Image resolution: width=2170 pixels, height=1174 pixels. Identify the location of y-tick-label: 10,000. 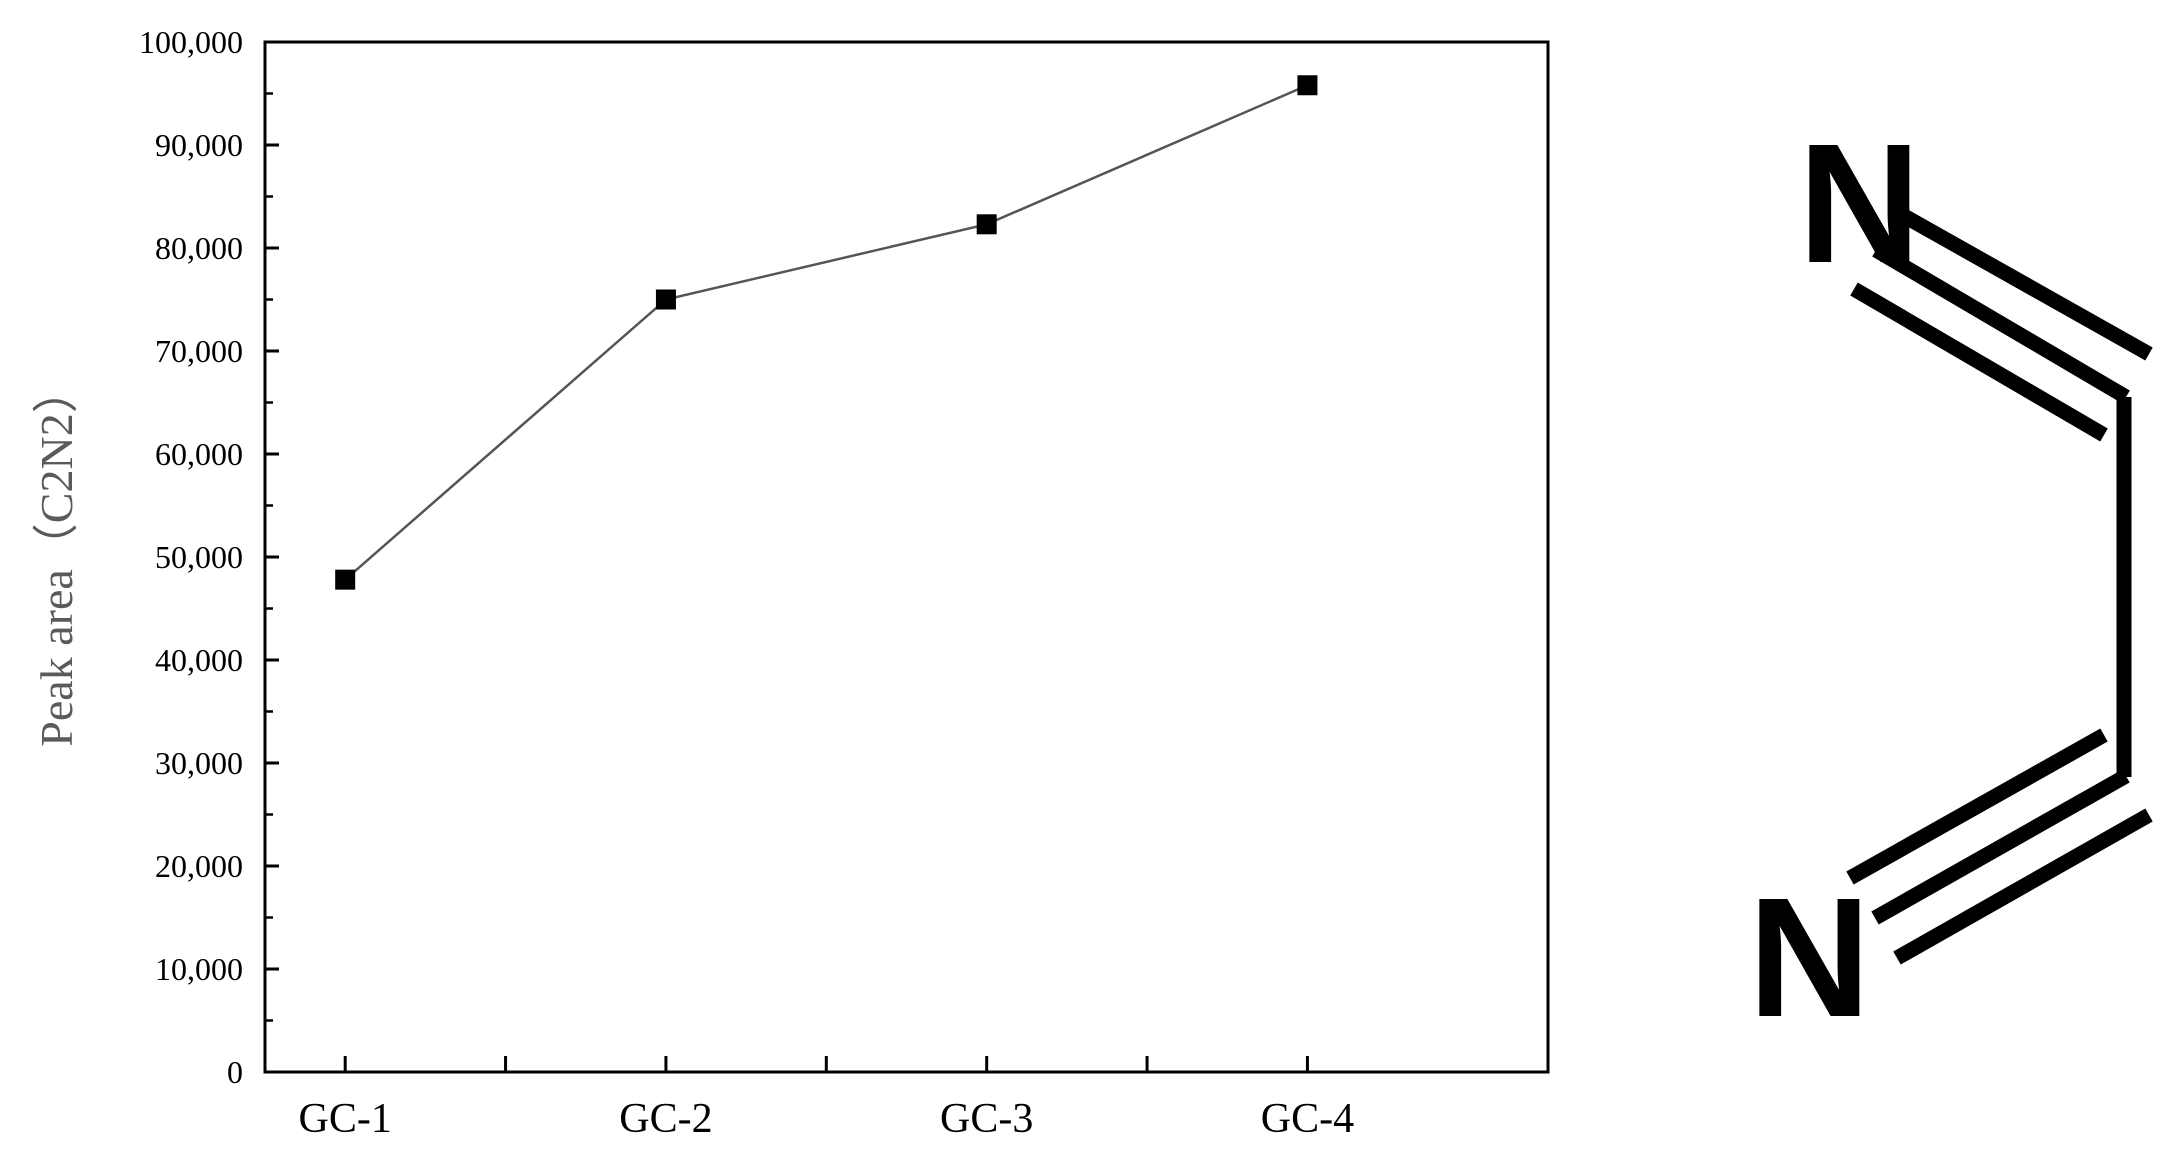
(199, 969).